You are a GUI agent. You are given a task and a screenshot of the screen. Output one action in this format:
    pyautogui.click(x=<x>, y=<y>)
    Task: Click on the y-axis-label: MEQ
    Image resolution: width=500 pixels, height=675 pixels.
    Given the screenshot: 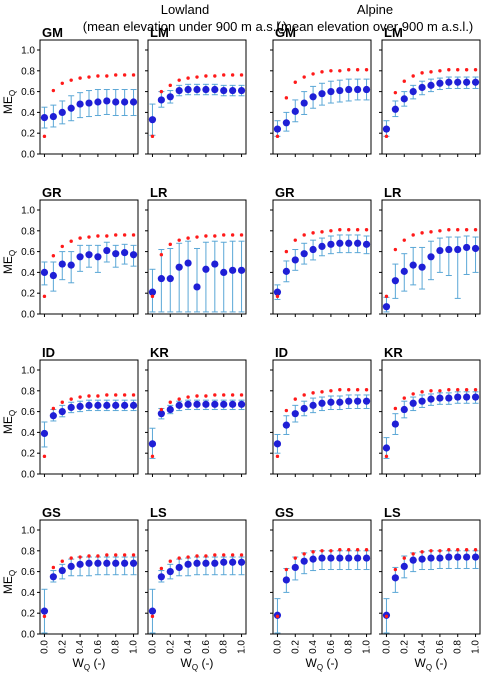 What is the action you would take?
    pyautogui.click(x=9, y=102)
    